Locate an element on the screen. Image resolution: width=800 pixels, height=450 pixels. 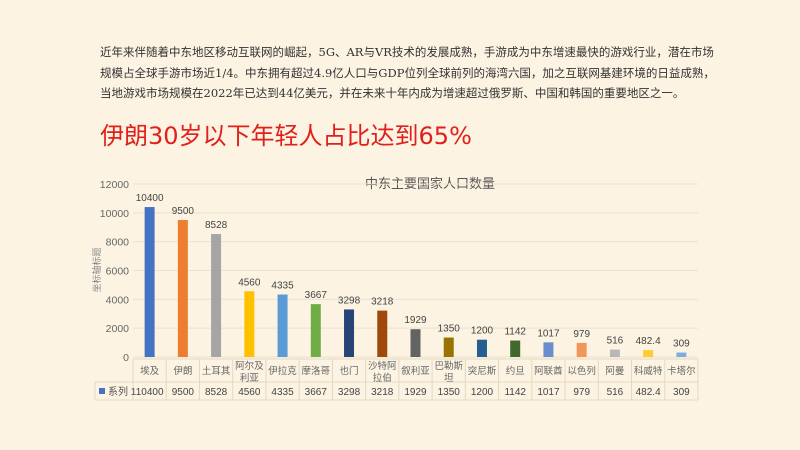
category-label: 伊拉克 is located at coordinates (282, 371).